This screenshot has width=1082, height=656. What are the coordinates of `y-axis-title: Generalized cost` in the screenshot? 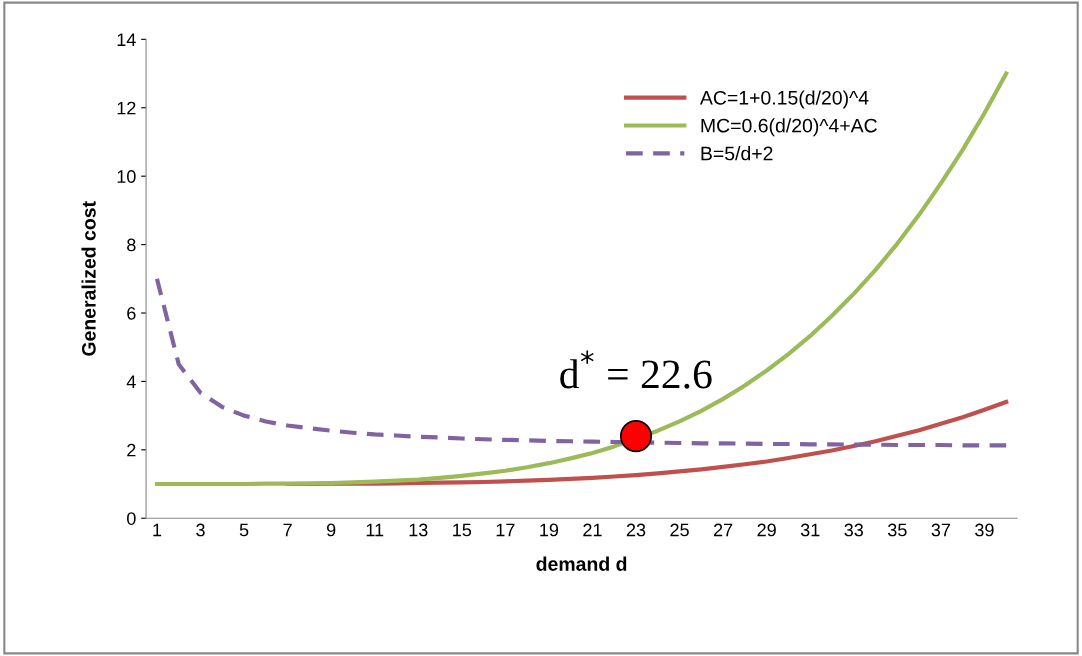 It's located at (88, 278).